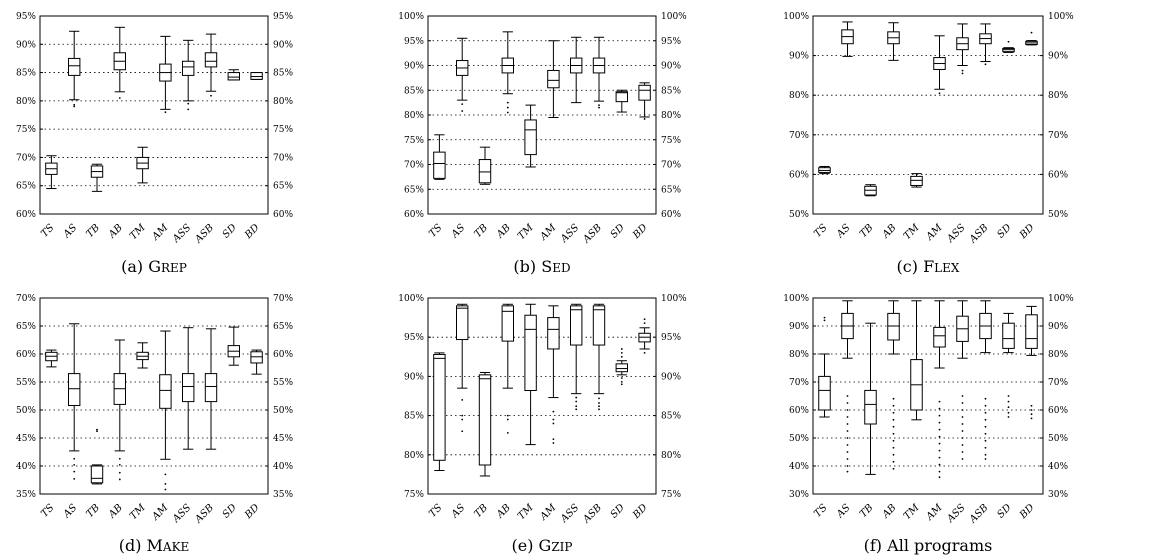 The width and height of the screenshot is (1151, 560). I want to click on y-tick-label-left: 50%, so click(799, 215).